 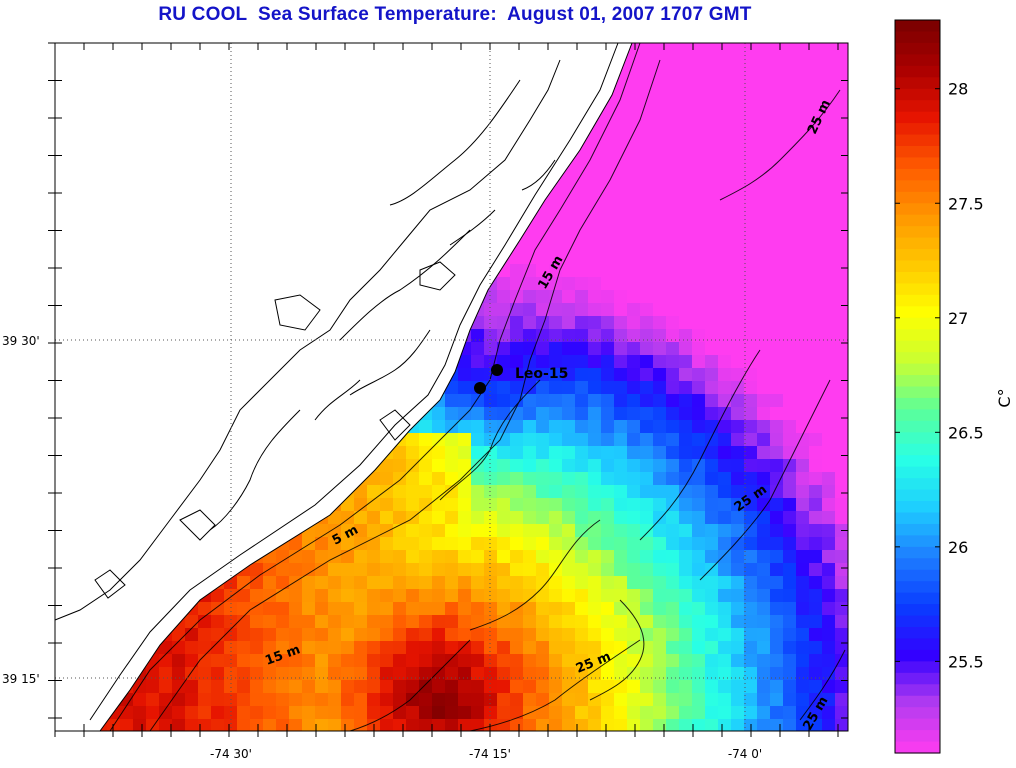 I want to click on station-leo-15: Leo-15, so click(x=521, y=379).